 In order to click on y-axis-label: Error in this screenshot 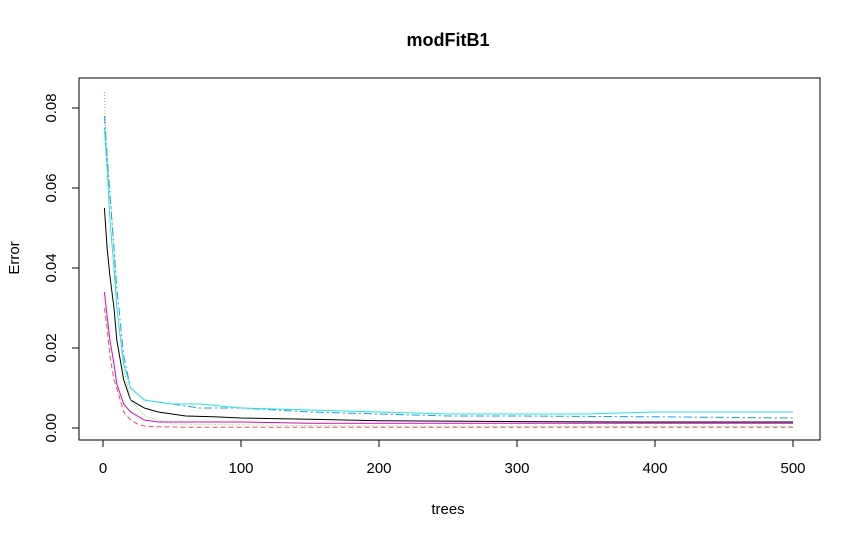, I will do `click(14, 257)`.